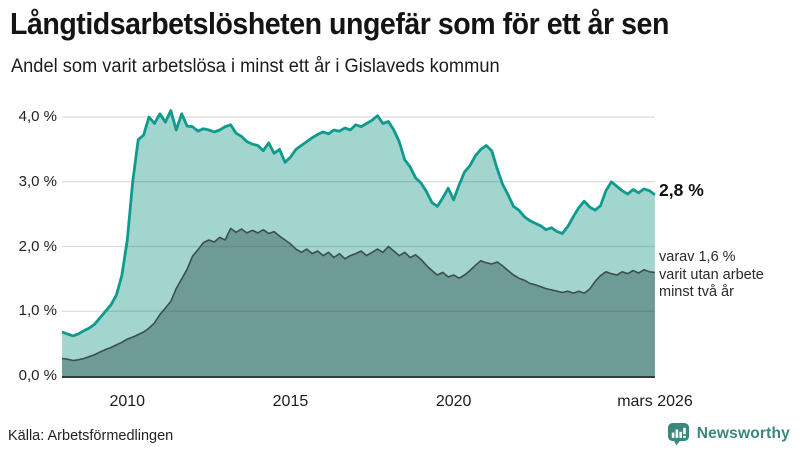  Describe the element at coordinates (37, 375) in the screenshot. I see `y-axis-label: 0,0 %` at that location.